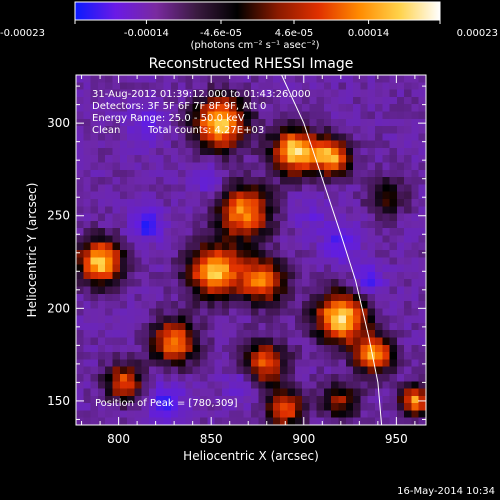 This screenshot has width=500, height=500. Describe the element at coordinates (166, 403) in the screenshot. I see `annotation-peak: Position of Peak = [780,309]` at that location.